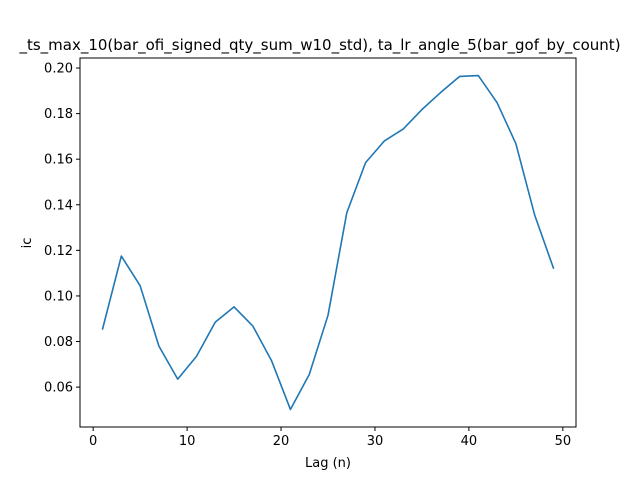  I want to click on y-axis-label: ic, so click(27, 243).